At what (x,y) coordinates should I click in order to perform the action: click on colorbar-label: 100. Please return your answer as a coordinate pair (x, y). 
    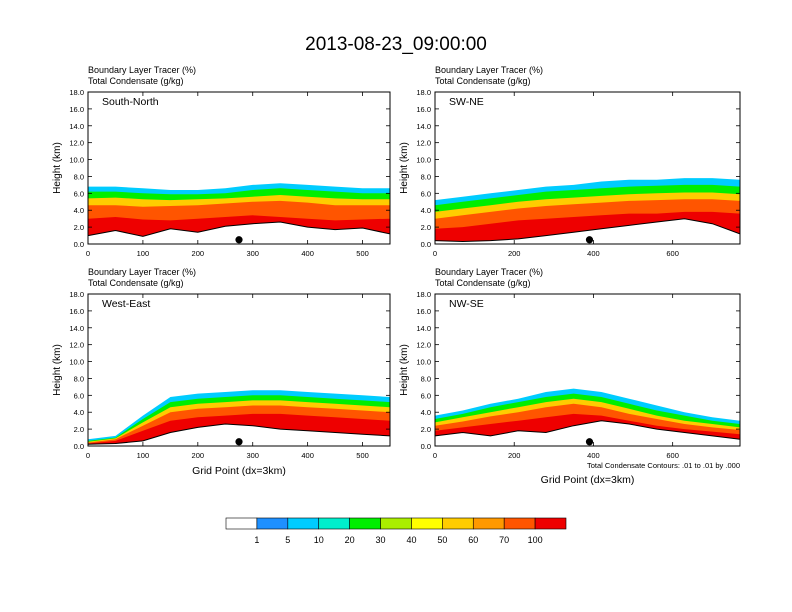
    Looking at the image, I should click on (535, 540).